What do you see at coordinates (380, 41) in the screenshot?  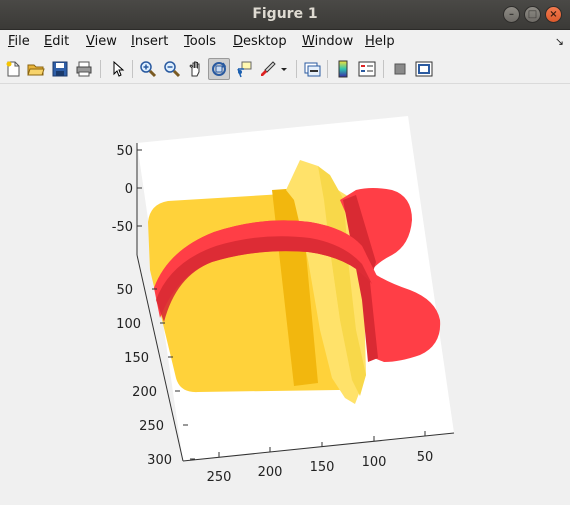 I see `menu-help: Help` at bounding box center [380, 41].